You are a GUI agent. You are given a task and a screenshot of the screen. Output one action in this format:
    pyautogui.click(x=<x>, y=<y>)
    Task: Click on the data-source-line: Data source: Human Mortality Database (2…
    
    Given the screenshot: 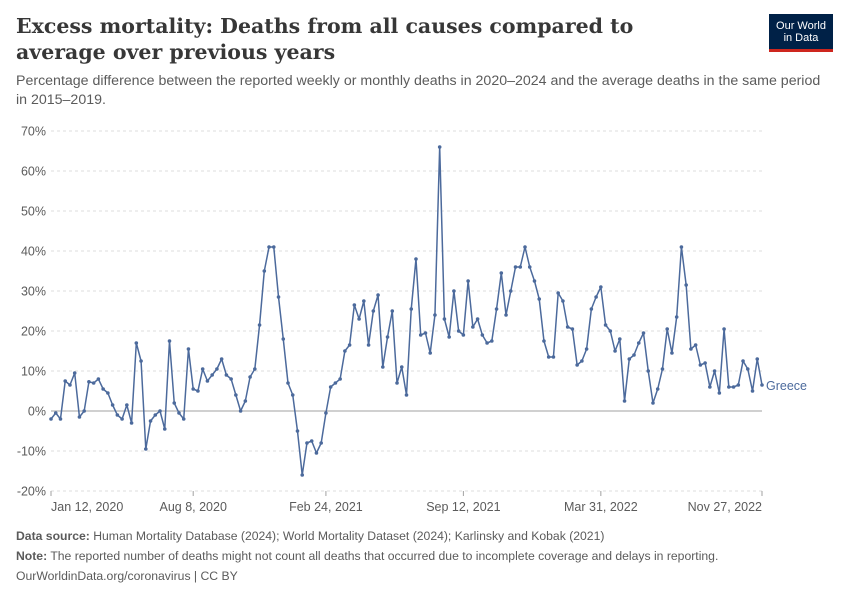 What is the action you would take?
    pyautogui.click(x=310, y=536)
    